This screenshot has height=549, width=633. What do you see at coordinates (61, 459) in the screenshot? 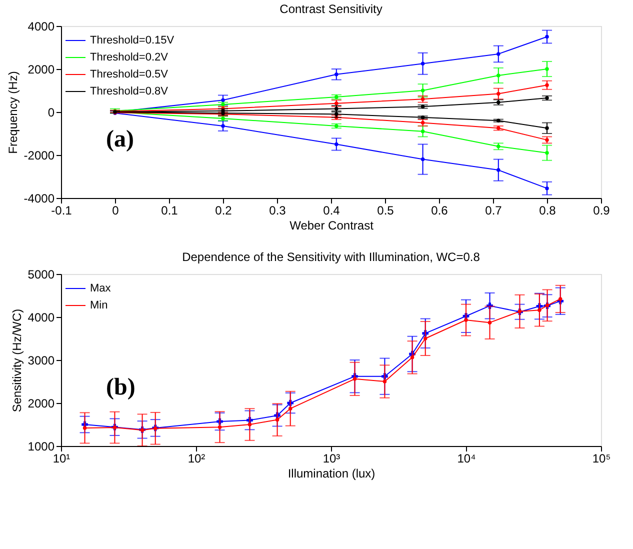
I see `x-tick-label: 10¹` at bounding box center [61, 459].